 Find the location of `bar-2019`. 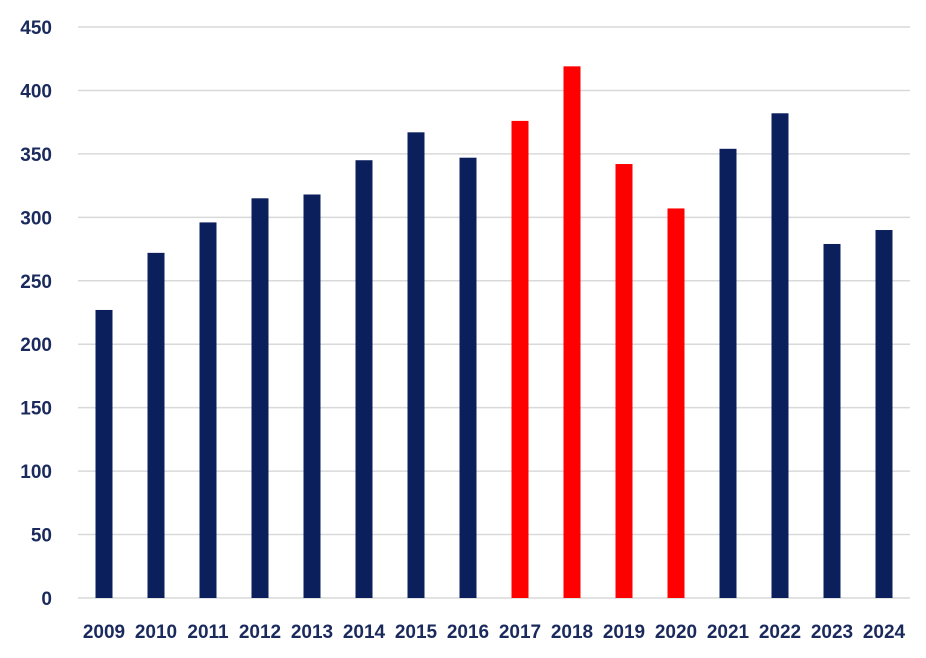

bar-2019 is located at coordinates (624, 381).